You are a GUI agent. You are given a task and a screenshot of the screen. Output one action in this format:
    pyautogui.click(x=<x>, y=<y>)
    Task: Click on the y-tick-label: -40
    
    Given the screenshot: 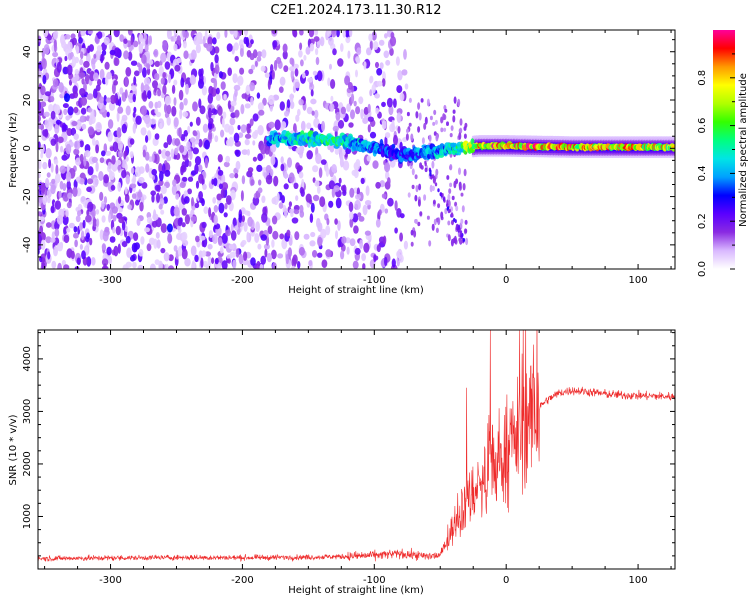 What is the action you would take?
    pyautogui.click(x=27, y=245)
    